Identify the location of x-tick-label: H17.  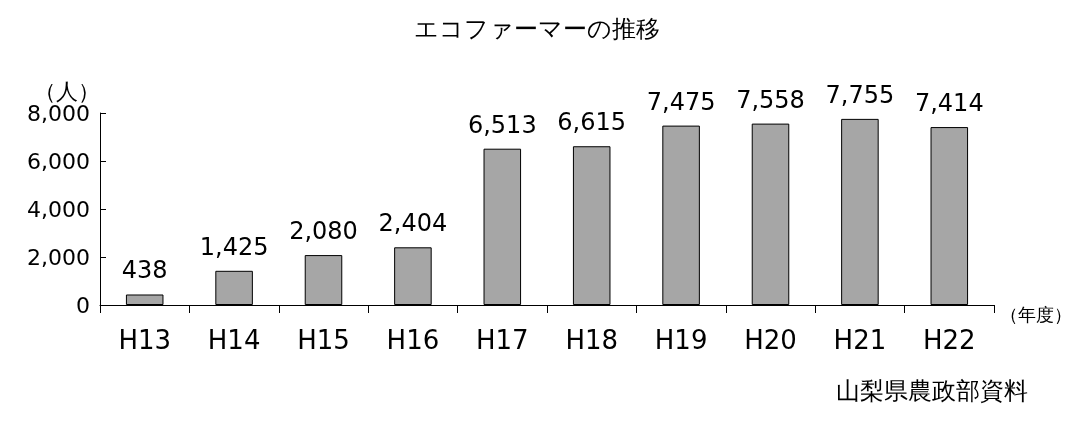
(502, 340).